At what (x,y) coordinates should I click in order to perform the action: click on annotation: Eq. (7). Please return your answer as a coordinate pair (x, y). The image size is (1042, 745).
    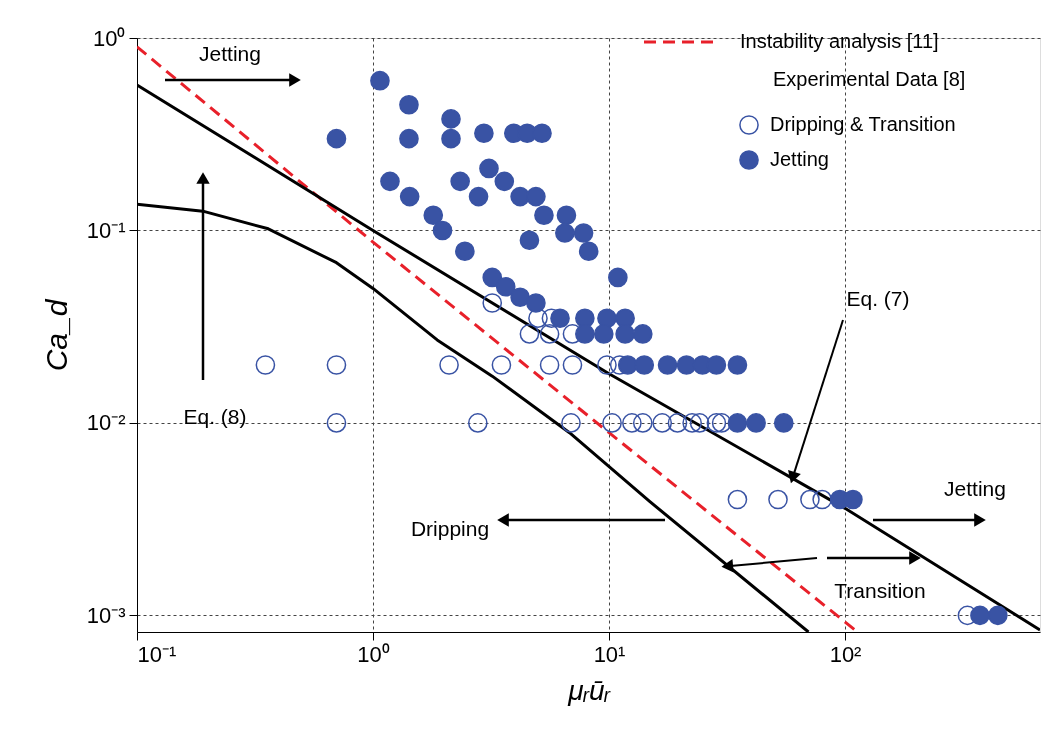
    Looking at the image, I should click on (878, 298).